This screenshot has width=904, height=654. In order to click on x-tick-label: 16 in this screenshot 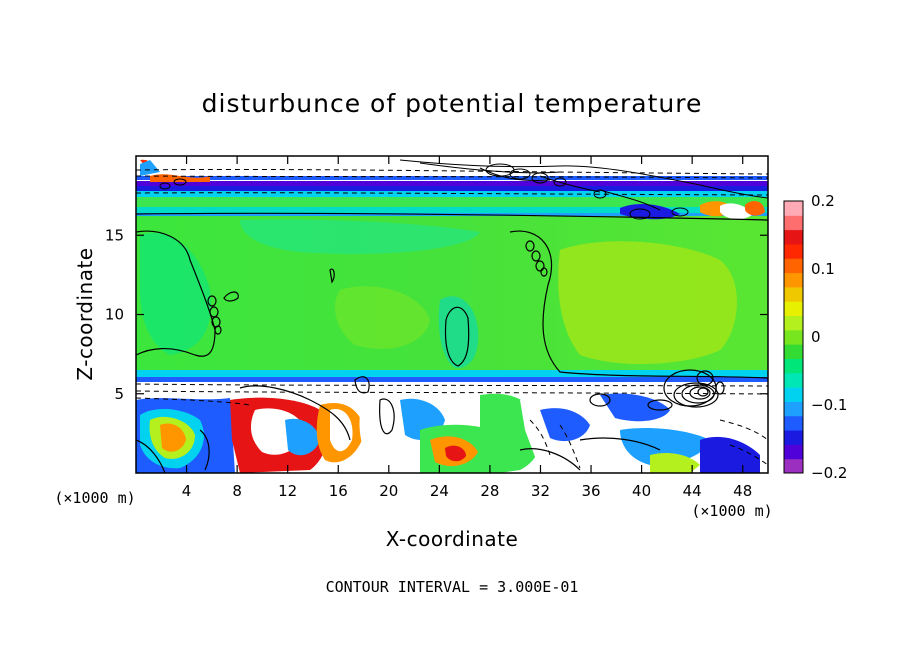, I will do `click(338, 491)`.